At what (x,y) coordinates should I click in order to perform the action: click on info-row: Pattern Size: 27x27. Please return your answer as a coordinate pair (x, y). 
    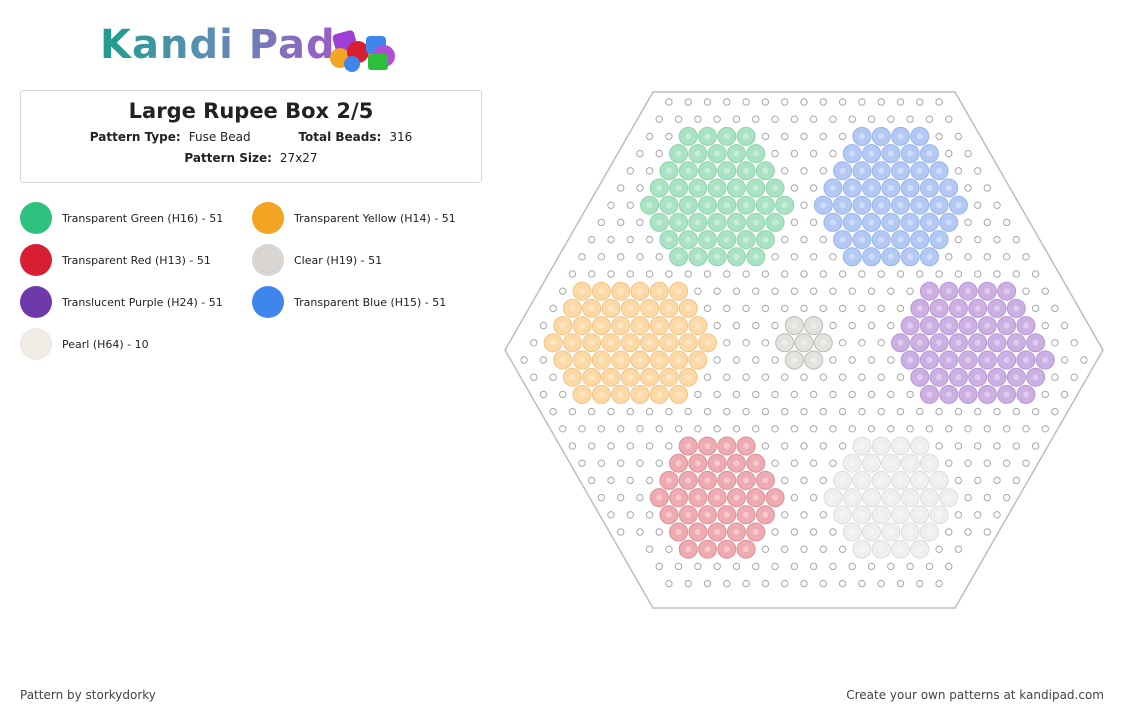
    Looking at the image, I should click on (251, 158).